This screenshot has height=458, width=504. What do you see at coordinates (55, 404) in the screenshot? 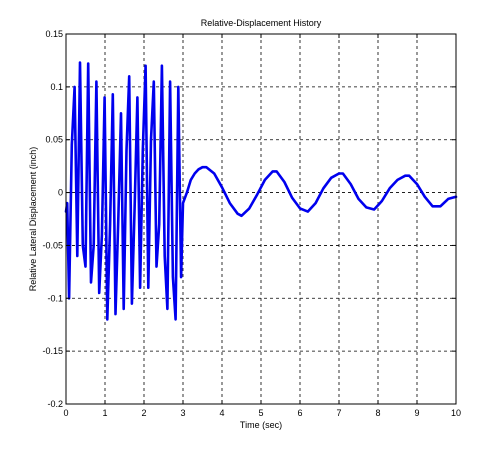
I see `y-tick-label: -0.2` at bounding box center [55, 404].